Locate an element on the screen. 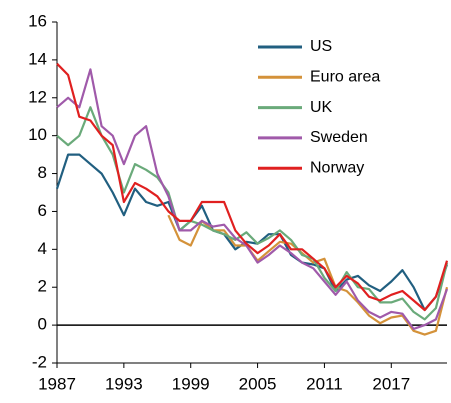 The width and height of the screenshot is (451, 403). y-tick-label: 4 is located at coordinates (42, 248).